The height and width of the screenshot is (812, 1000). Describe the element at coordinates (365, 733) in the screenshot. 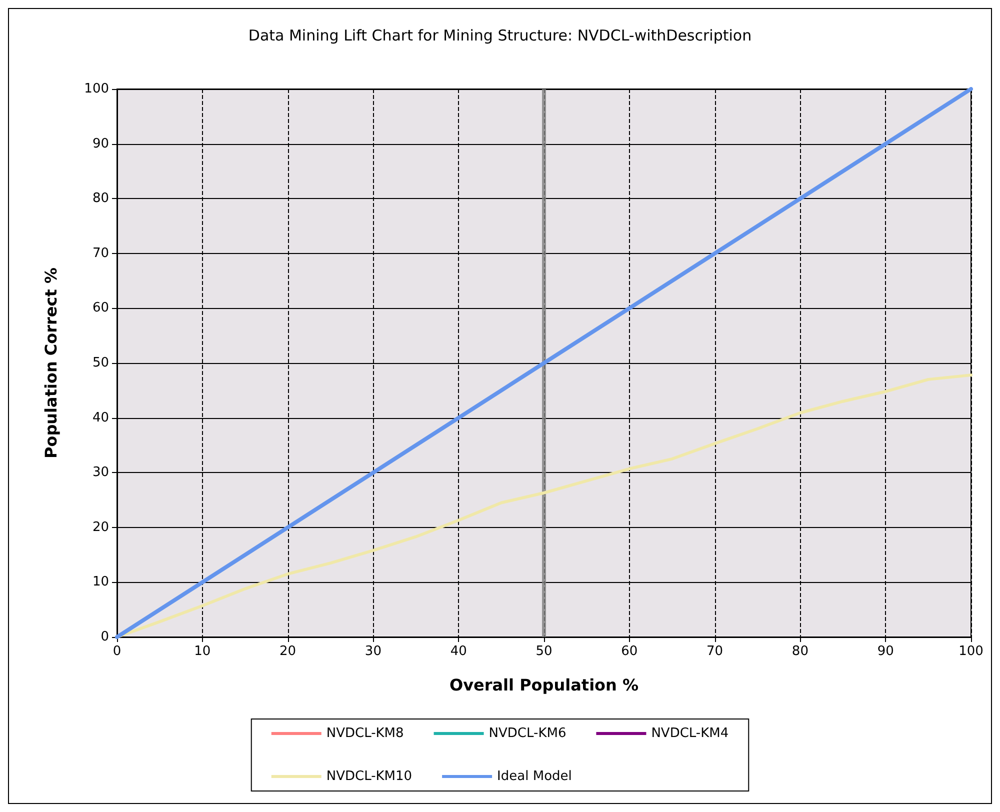

I see `legend-label: NVDCL-KM8` at that location.